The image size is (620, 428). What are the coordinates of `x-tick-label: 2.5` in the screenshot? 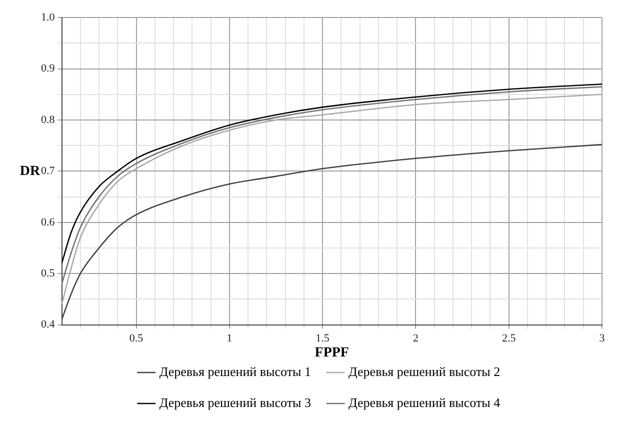 It's located at (509, 338).